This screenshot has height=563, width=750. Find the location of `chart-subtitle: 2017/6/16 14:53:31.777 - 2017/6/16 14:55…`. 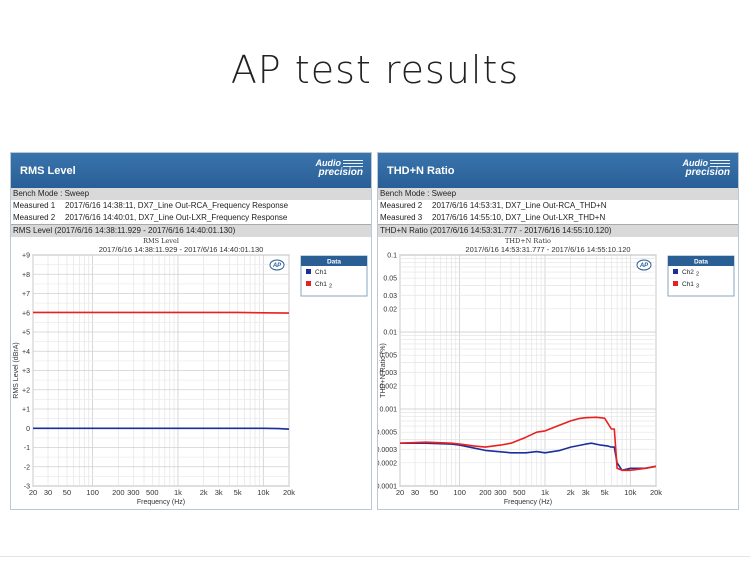

chart-subtitle: 2017/6/16 14:53:31.777 - 2017/6/16 14:55… is located at coordinates (547, 249).